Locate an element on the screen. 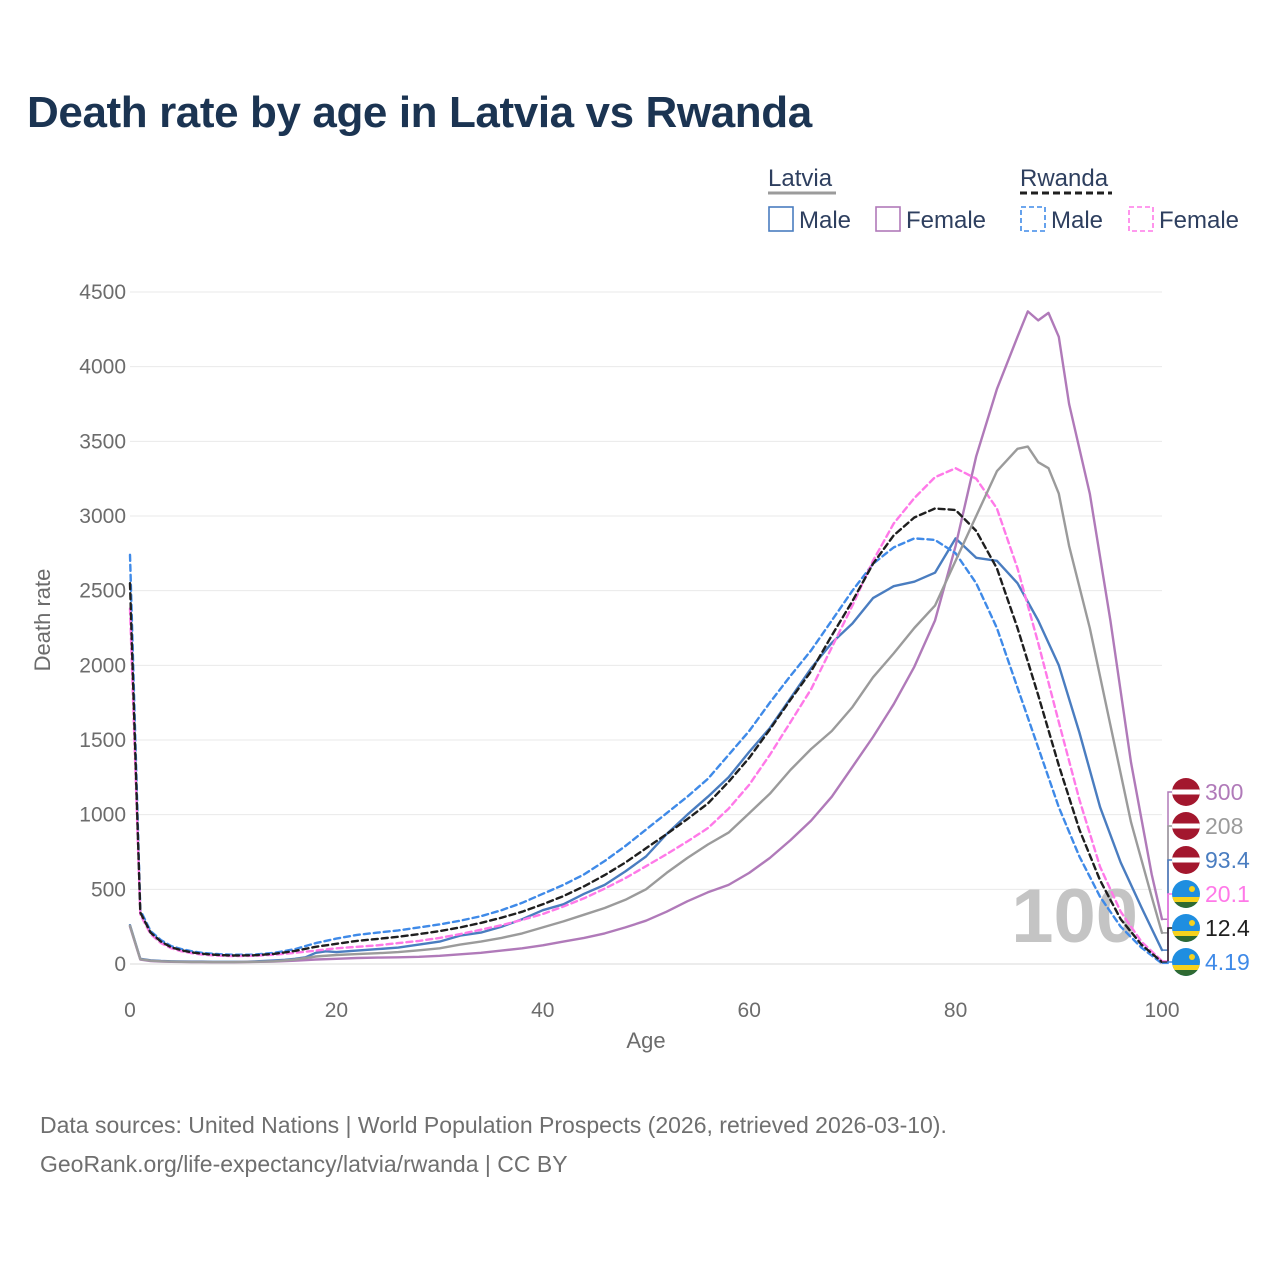  legend-swatch-rwanda-male is located at coordinates (1033, 219).